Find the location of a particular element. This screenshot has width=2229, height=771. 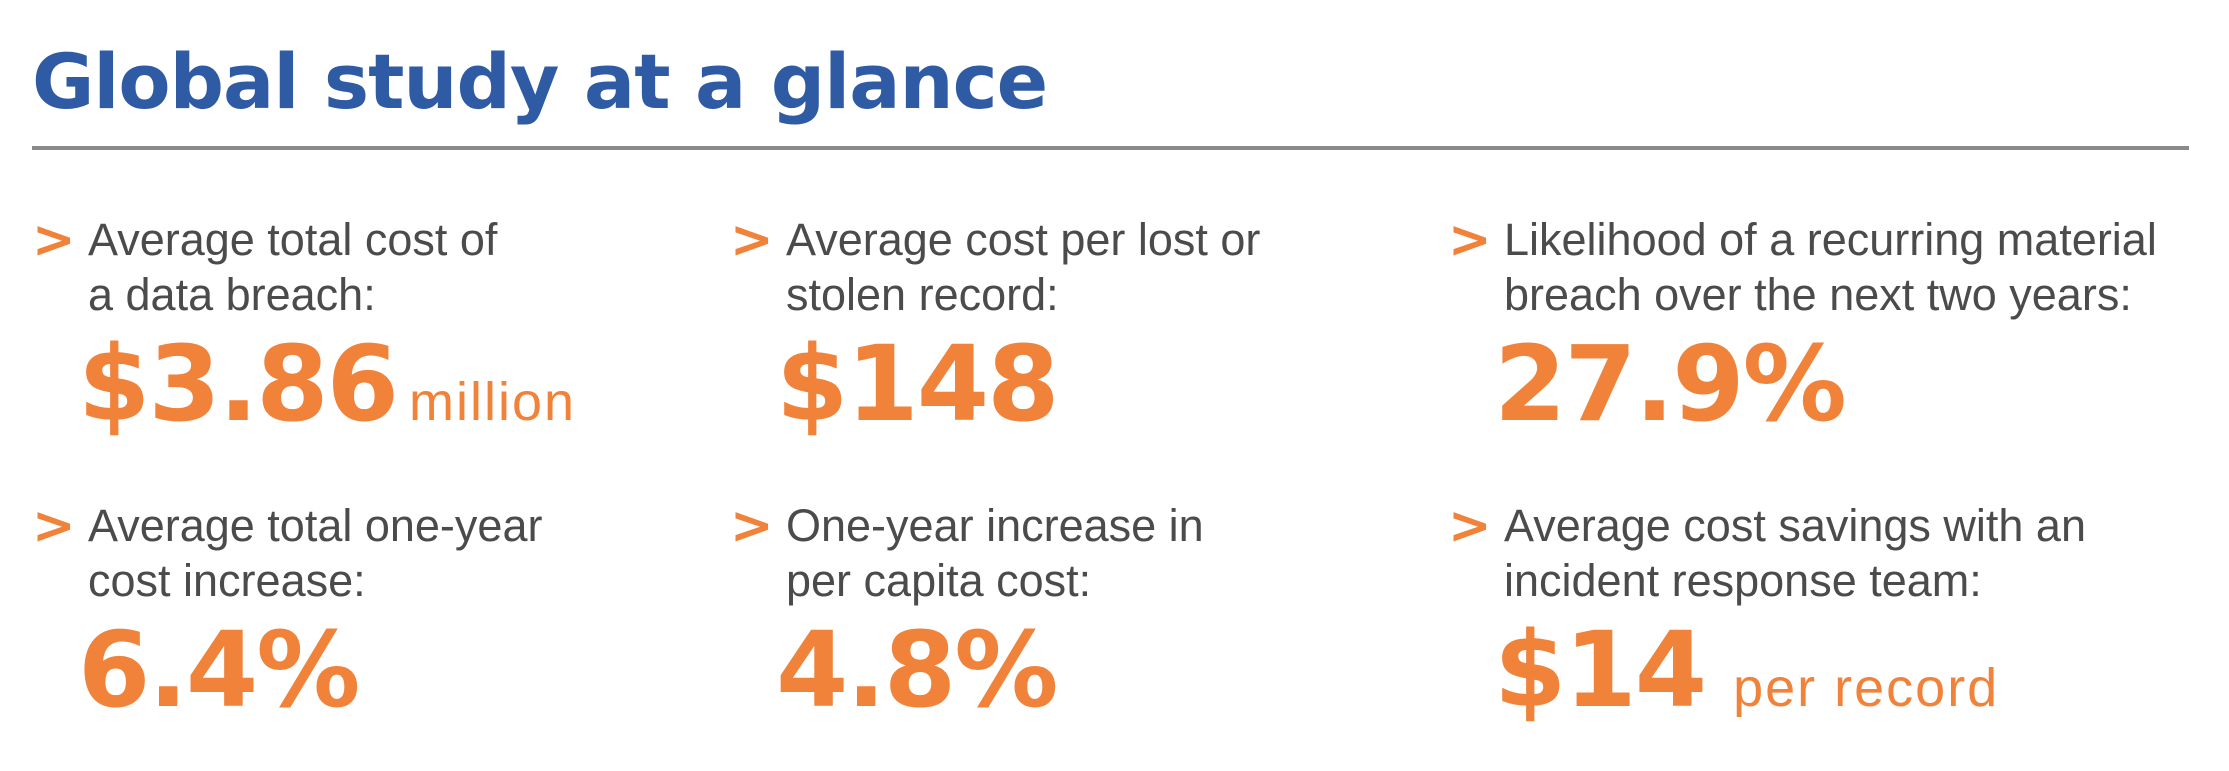

stat-value-row: 27.9% is located at coordinates (1828, 384).